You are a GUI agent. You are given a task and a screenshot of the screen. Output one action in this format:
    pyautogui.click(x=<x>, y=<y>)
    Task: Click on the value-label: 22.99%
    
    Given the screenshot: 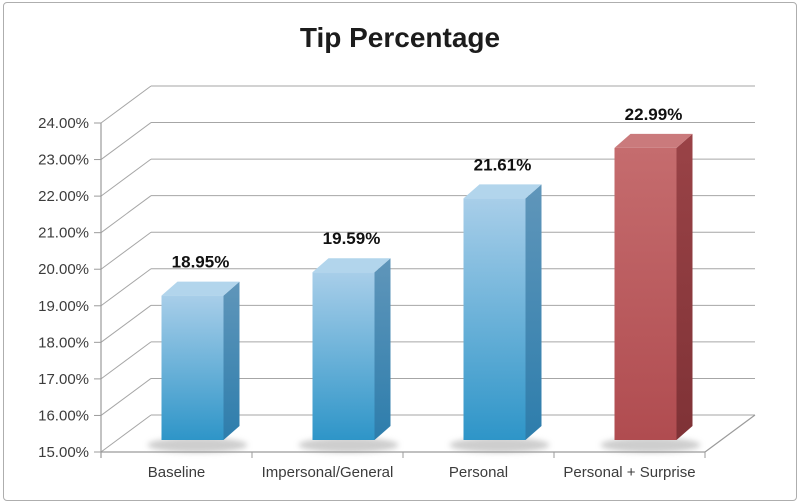 What is the action you would take?
    pyautogui.click(x=654, y=114)
    